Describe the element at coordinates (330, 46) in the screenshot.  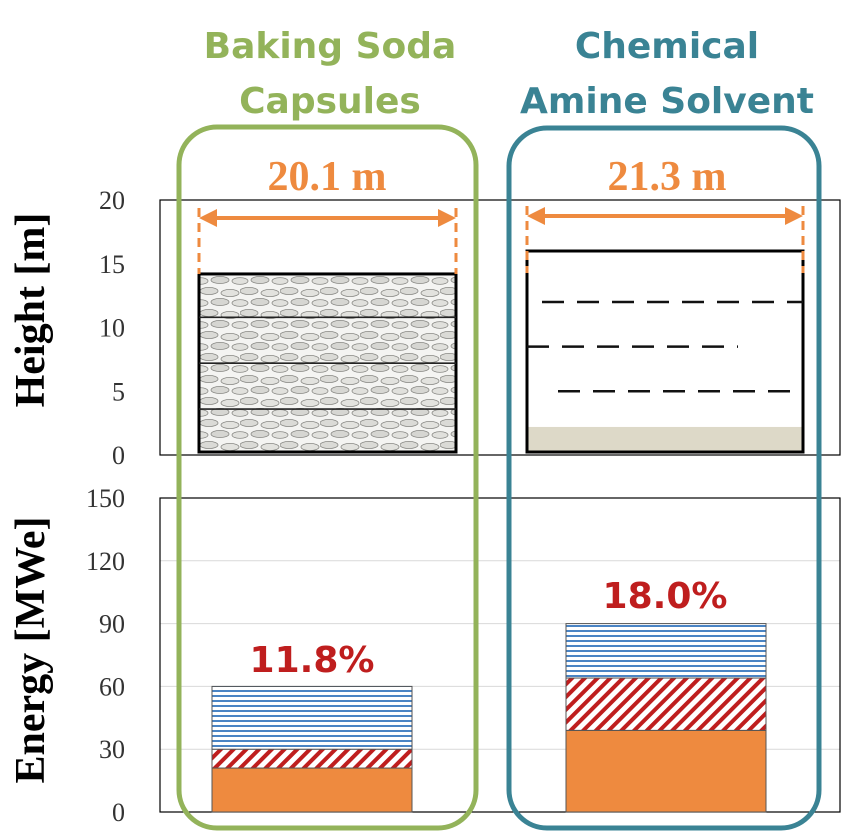
I see `column-title-baking-soda-line1: Baking Soda` at that location.